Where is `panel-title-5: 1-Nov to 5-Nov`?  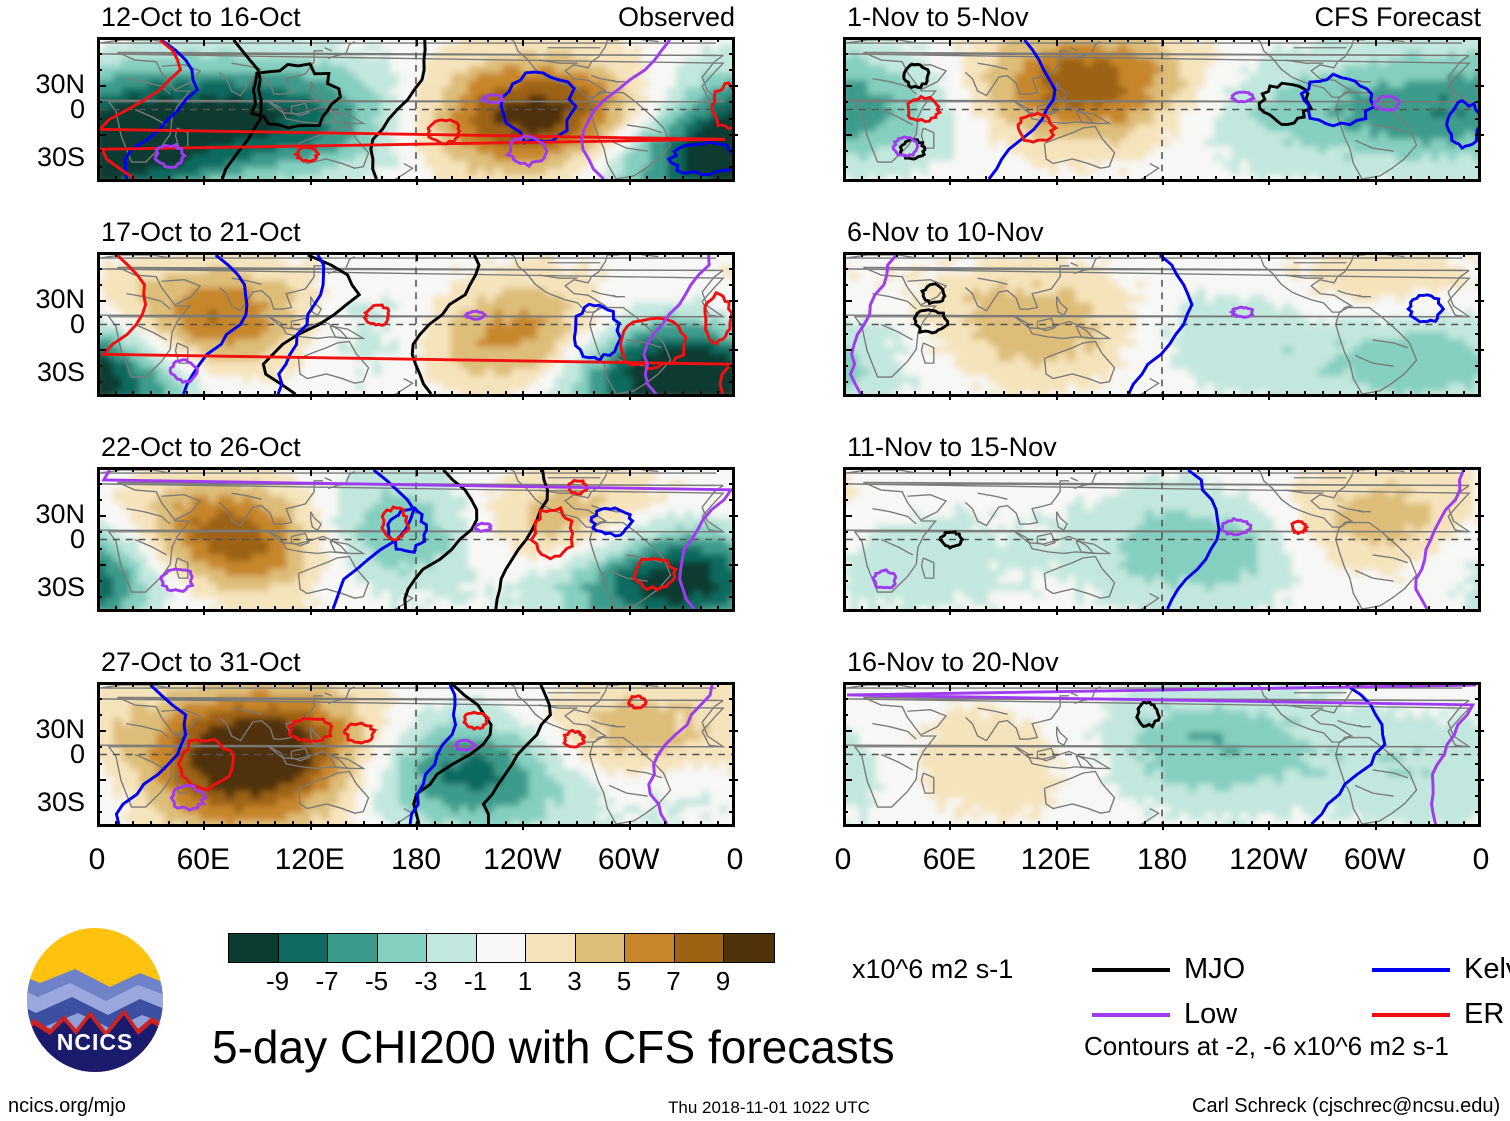
panel-title-5: 1-Nov to 5-Nov is located at coordinates (938, 17).